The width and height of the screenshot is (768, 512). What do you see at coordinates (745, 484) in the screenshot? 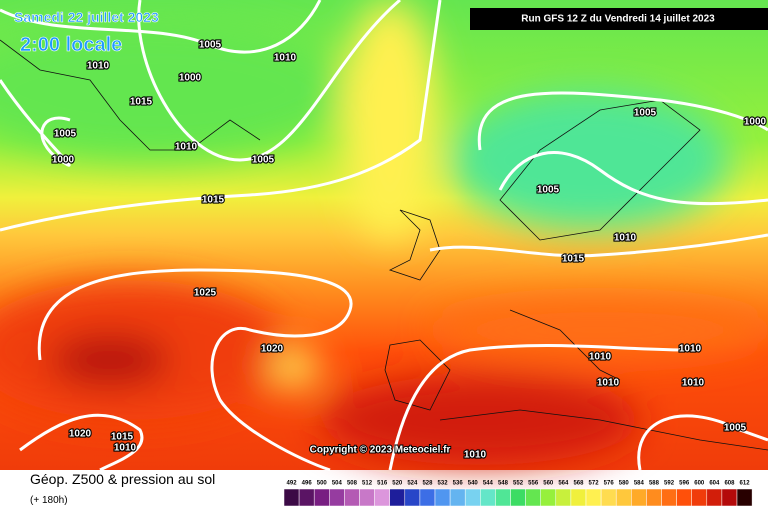
I see `legend-tick-label: 612` at bounding box center [745, 484].